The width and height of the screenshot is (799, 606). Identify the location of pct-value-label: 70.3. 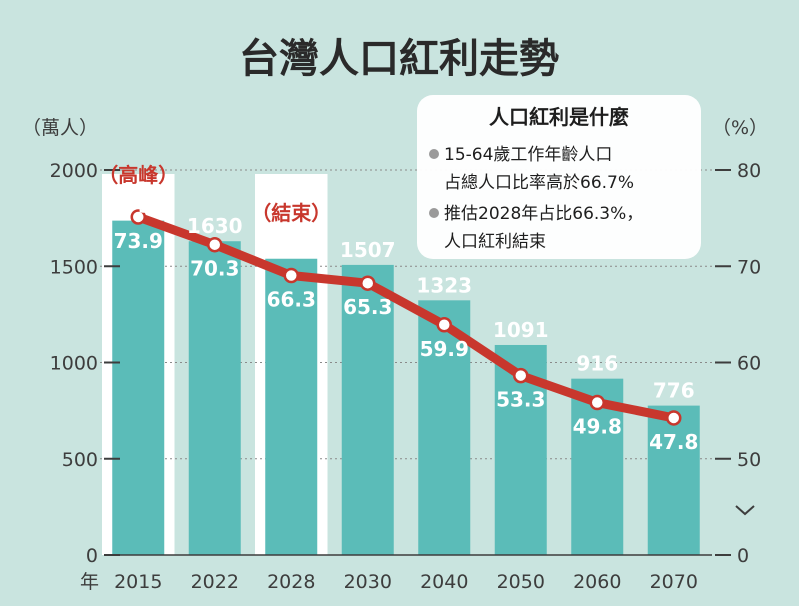
(214, 269).